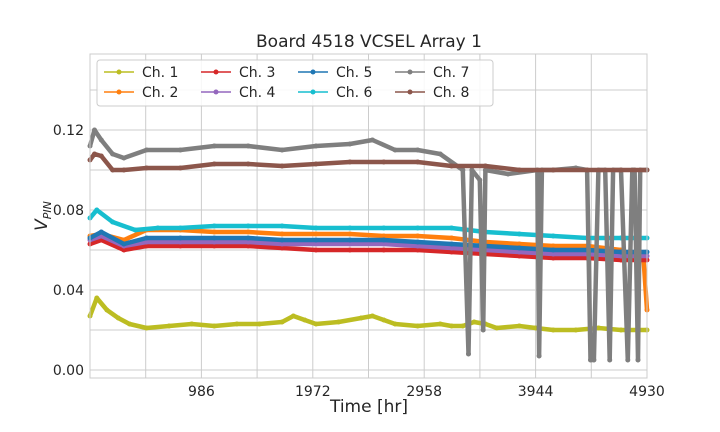  Describe the element at coordinates (368, 407) in the screenshot. I see `x-axis-label: Time [hr]` at that location.